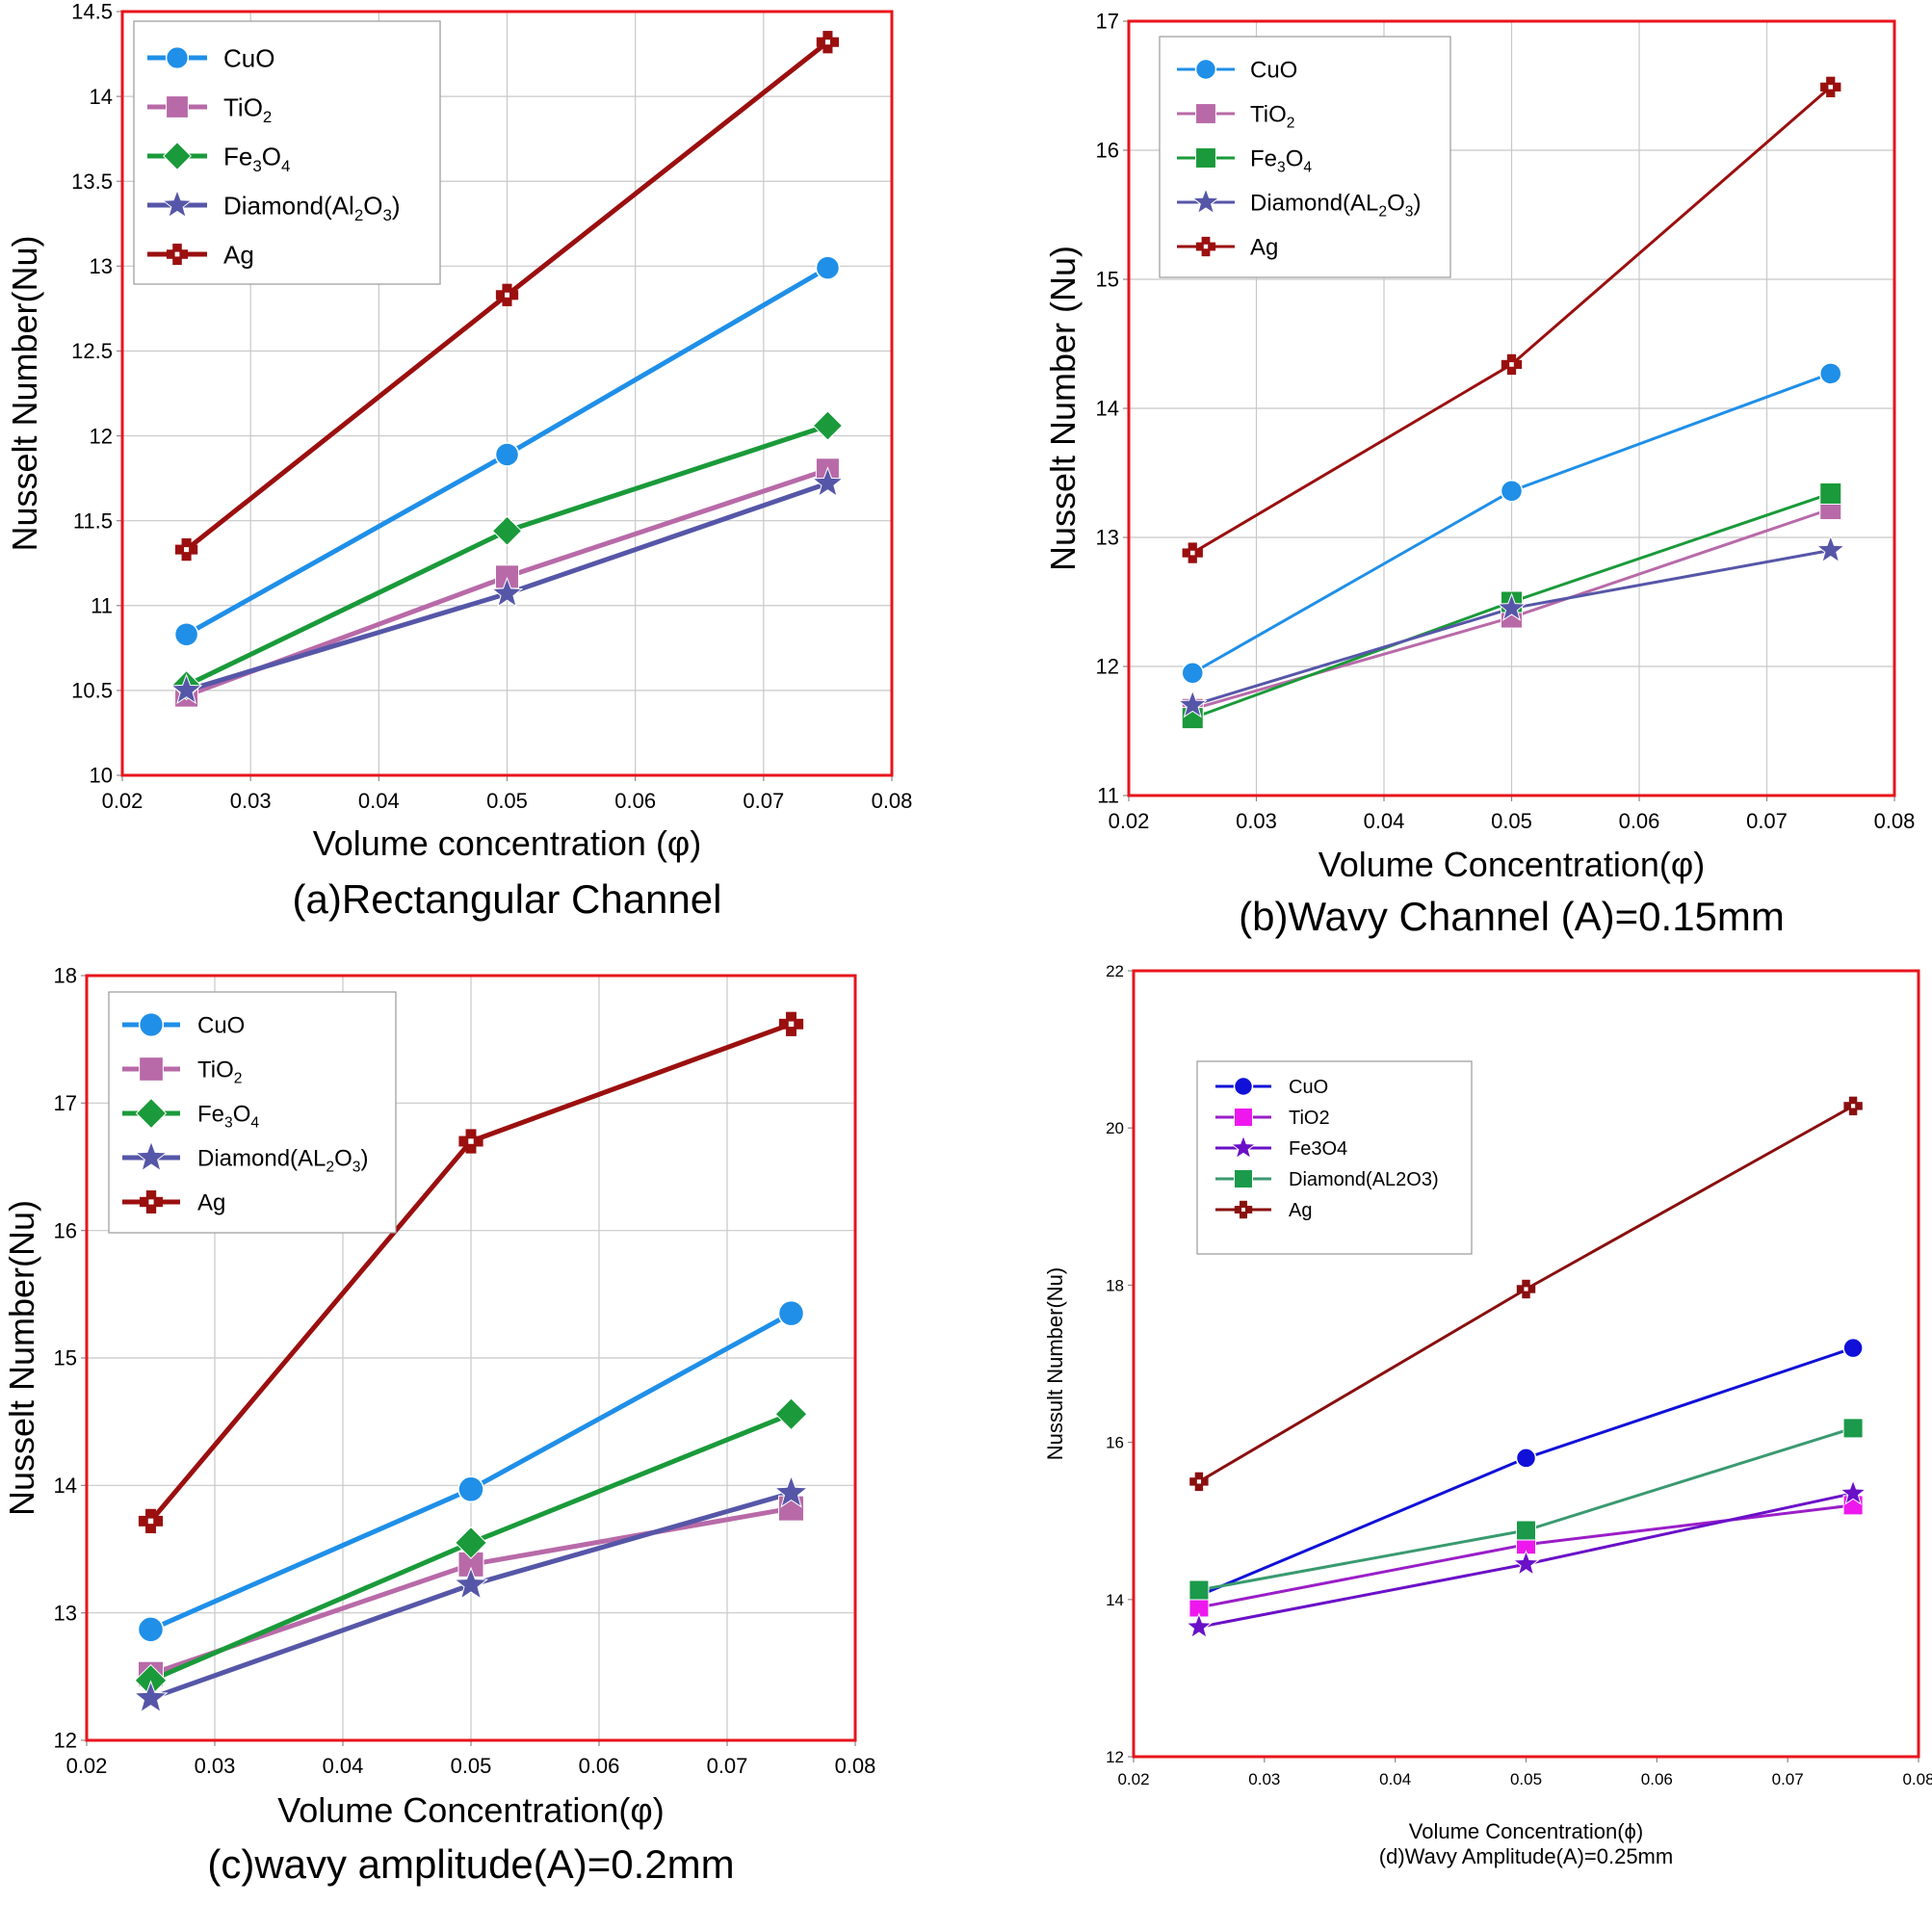 The image size is (1932, 1905). I want to click on y-tick-label: 14.5, so click(92, 12).